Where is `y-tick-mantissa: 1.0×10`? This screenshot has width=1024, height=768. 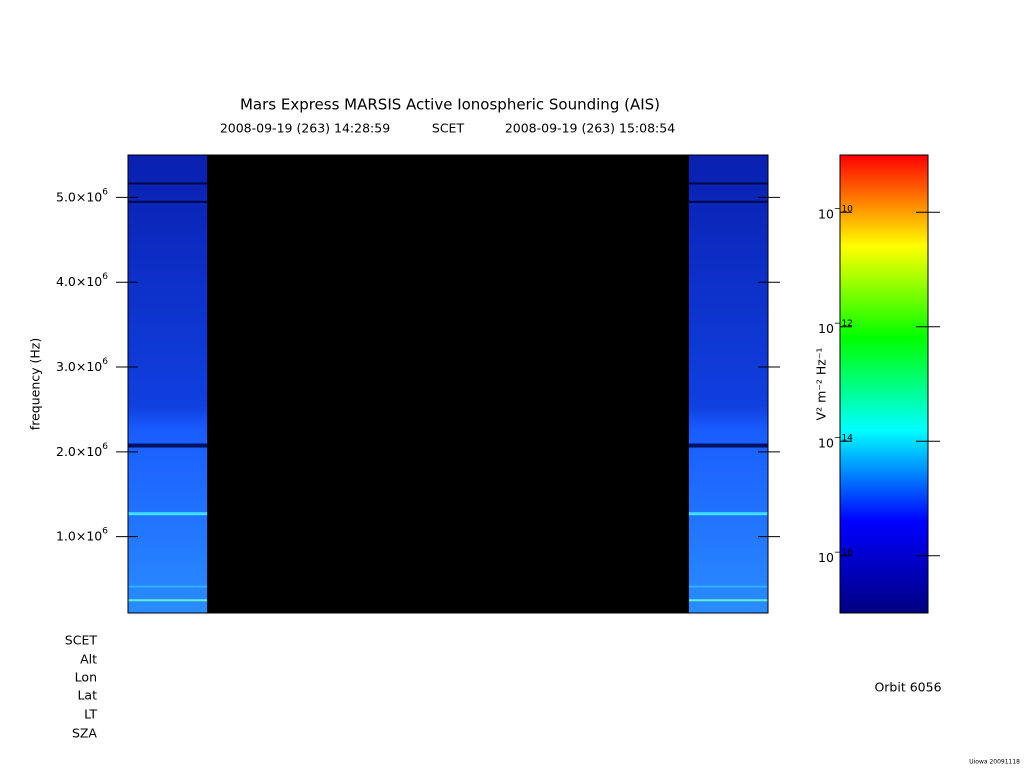
y-tick-mantissa: 1.0×10 is located at coordinates (79, 535).